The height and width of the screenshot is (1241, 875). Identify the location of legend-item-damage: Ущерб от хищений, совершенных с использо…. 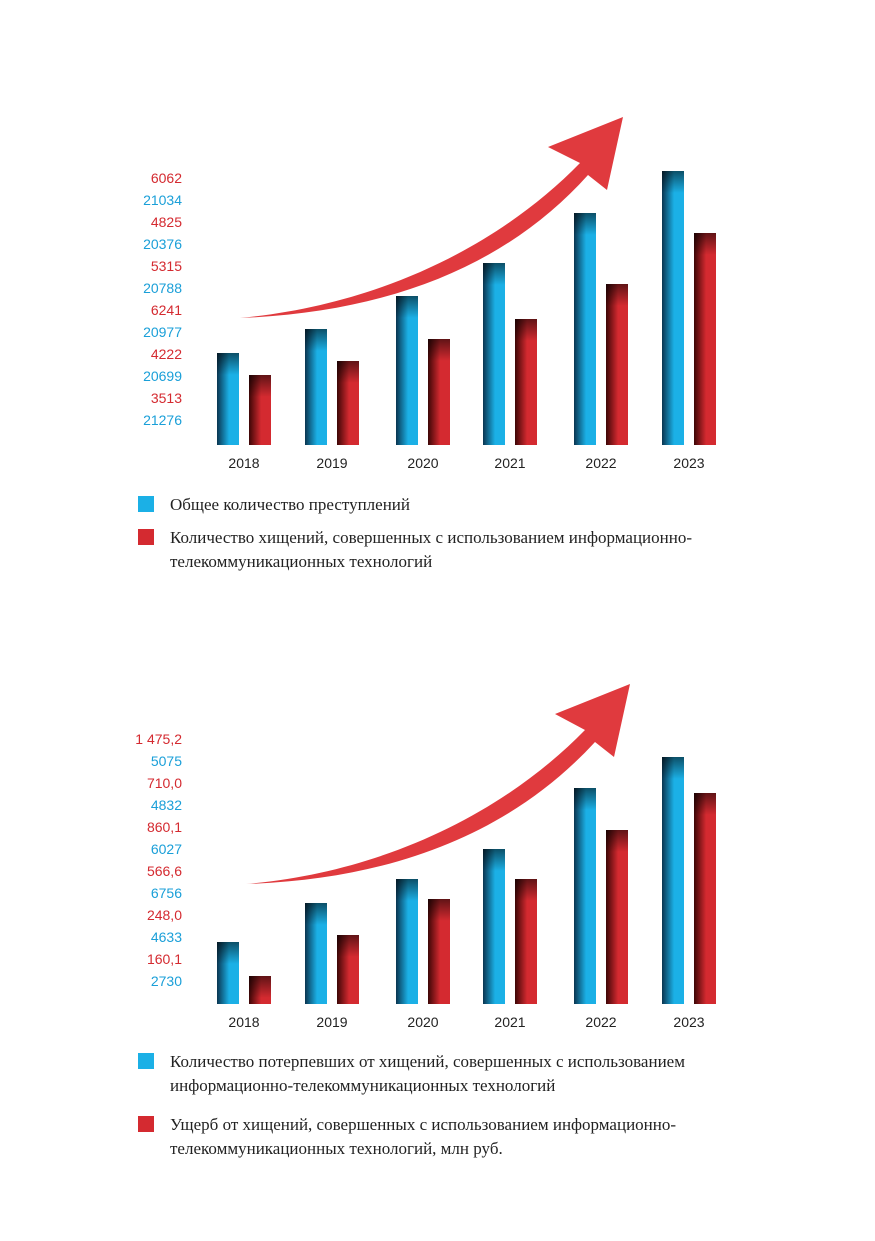
(458, 1137).